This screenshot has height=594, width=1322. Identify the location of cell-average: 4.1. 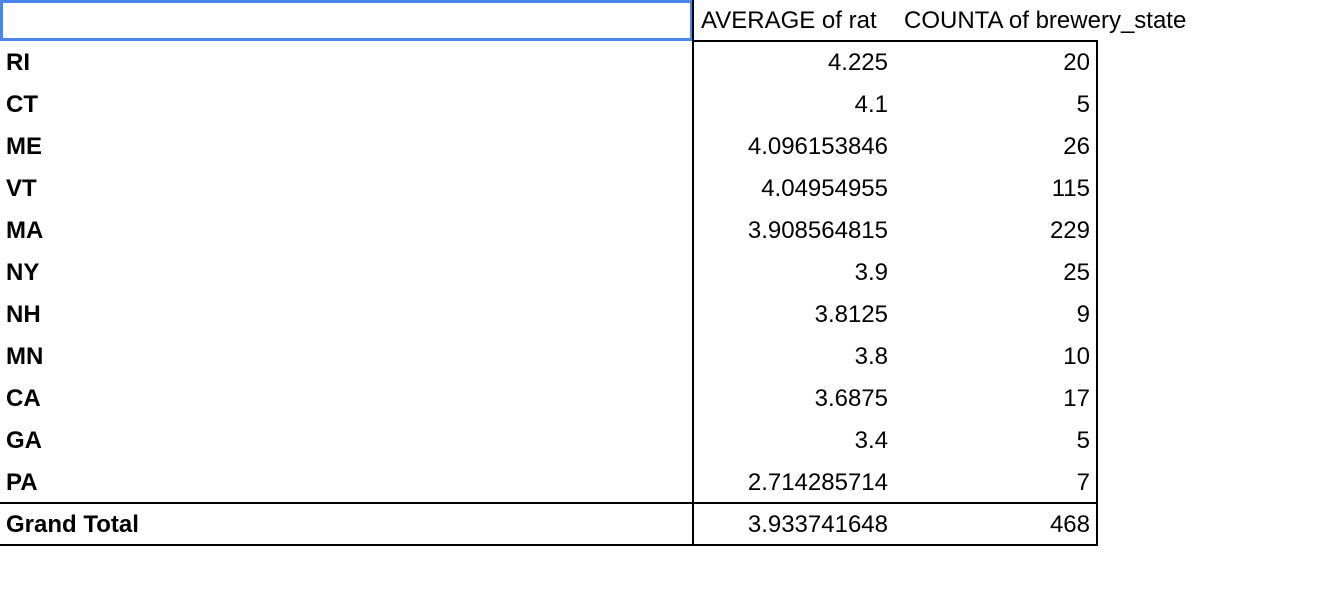
(871, 104).